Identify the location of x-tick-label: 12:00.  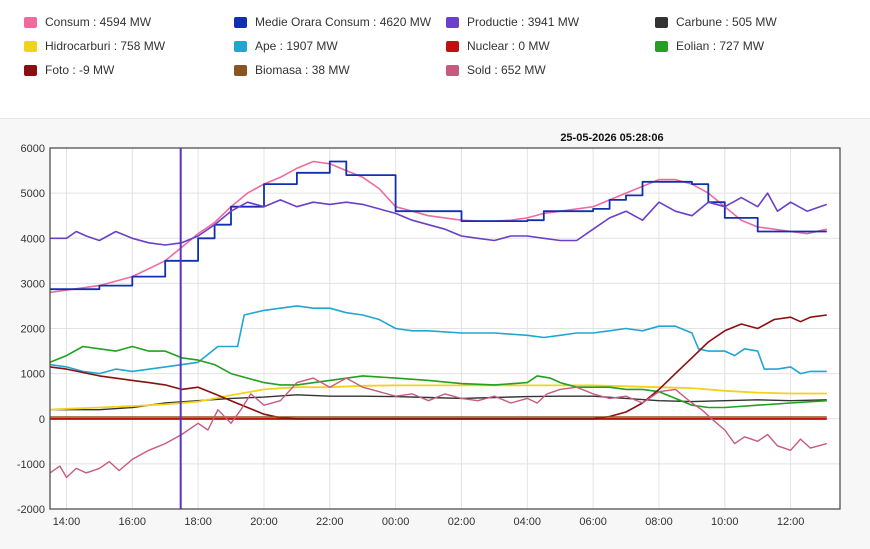
(791, 522).